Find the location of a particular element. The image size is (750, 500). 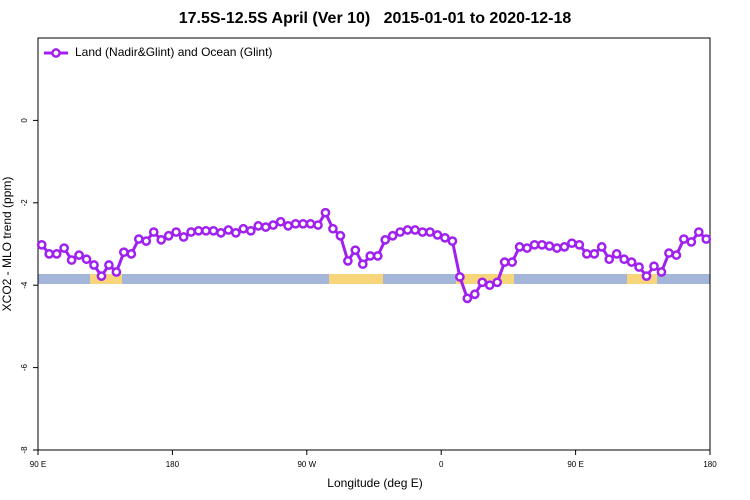

y-tick-label: -8 is located at coordinates (24, 450).